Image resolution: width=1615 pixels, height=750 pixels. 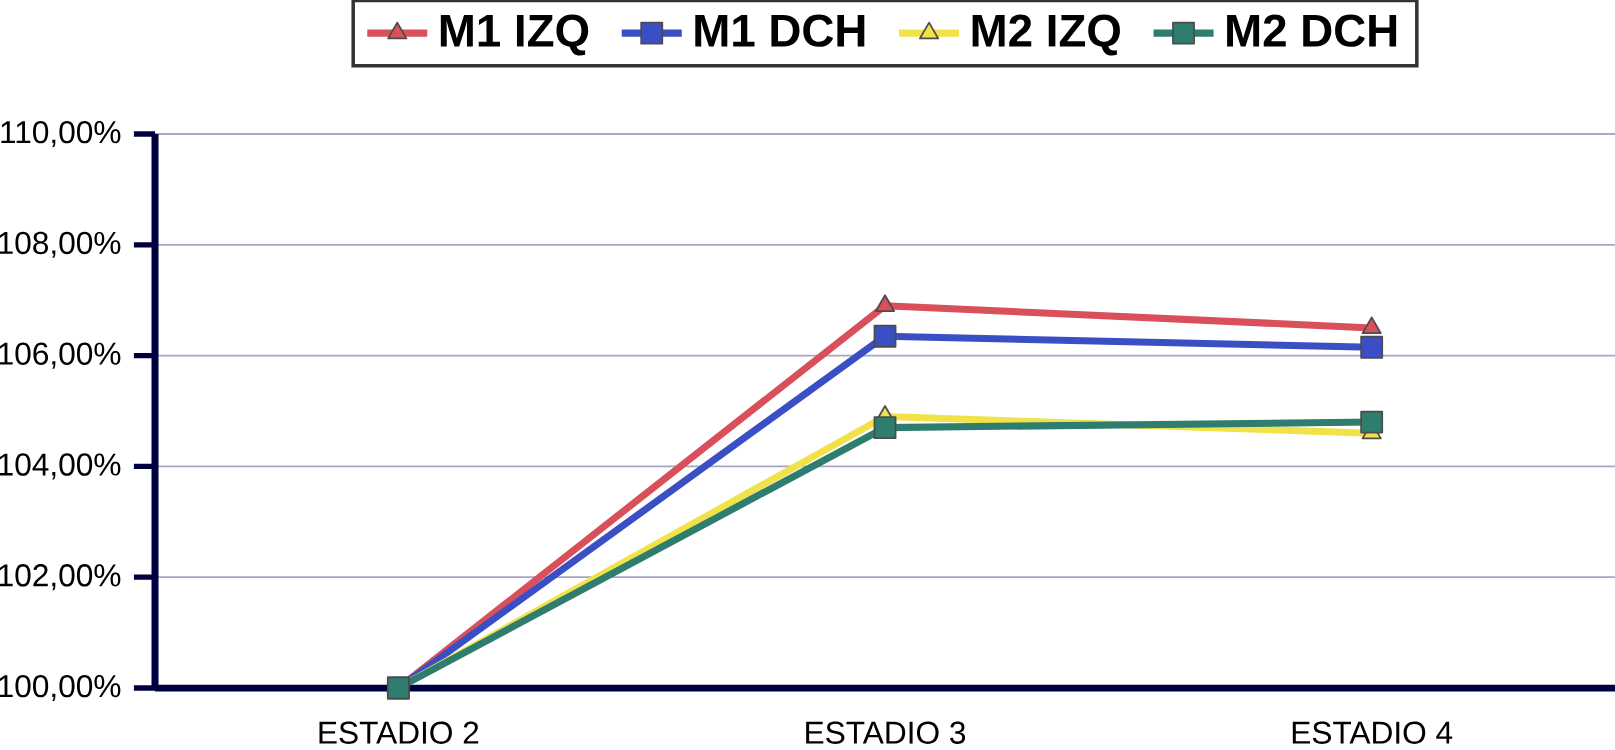 I want to click on y-tick-label: 110,00%, so click(x=61, y=134).